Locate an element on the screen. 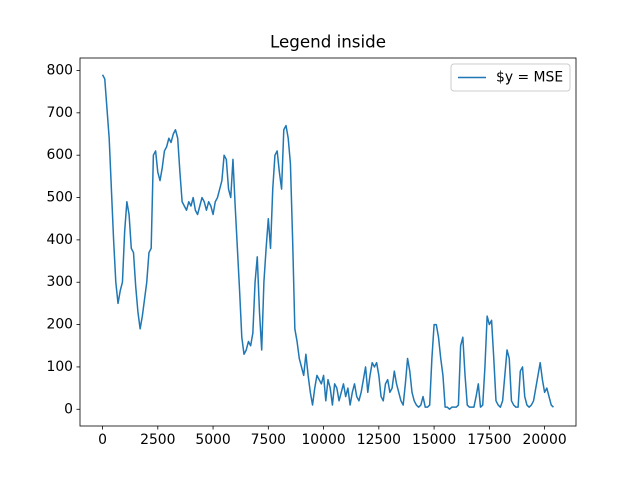 Image resolution: width=640 pixels, height=484 pixels. x-tick-label: 20000 is located at coordinates (545, 440).